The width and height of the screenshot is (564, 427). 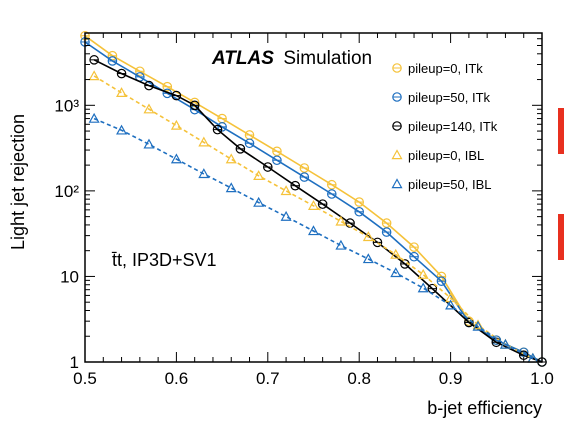 What do you see at coordinates (542, 378) in the screenshot?
I see `x-tick-label: 1.0` at bounding box center [542, 378].